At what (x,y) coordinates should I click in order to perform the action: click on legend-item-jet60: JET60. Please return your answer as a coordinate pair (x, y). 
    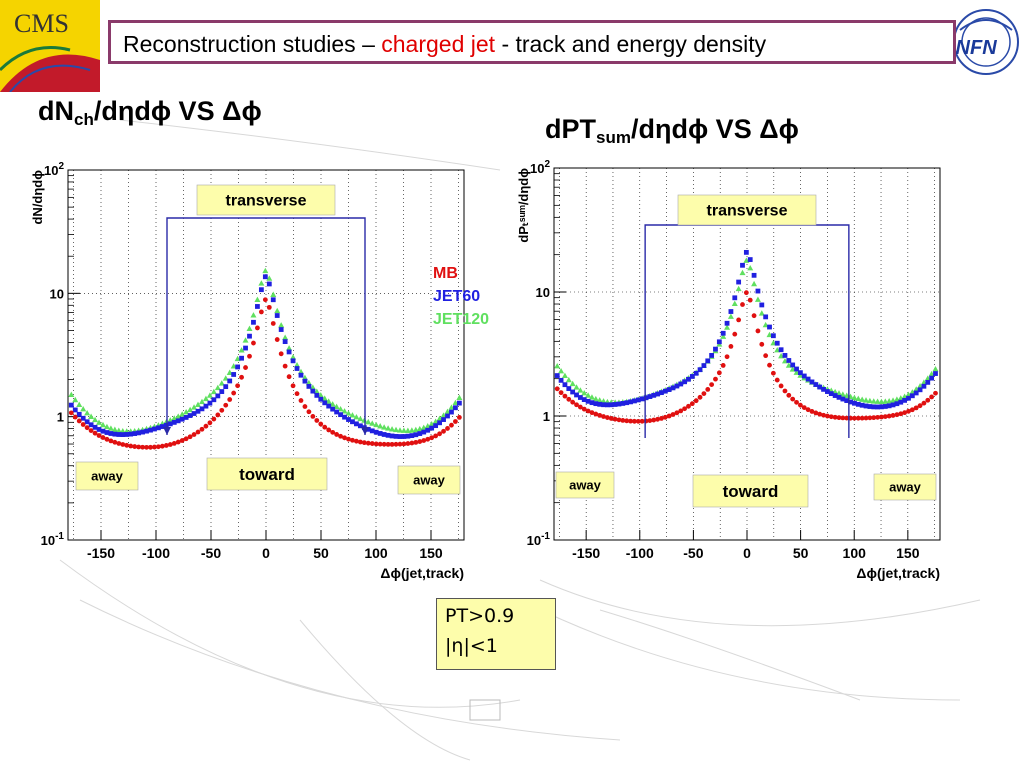
    Looking at the image, I should click on (457, 296).